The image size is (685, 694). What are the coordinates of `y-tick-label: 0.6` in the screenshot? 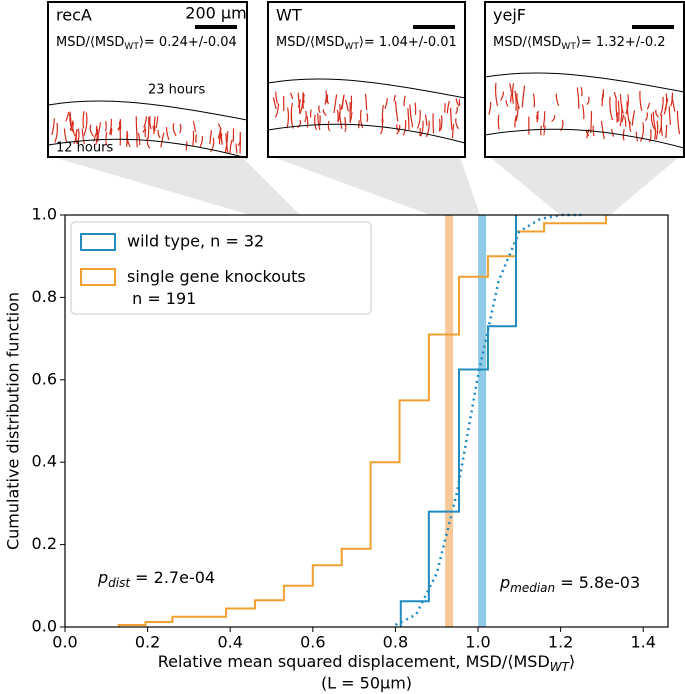 It's located at (44, 378).